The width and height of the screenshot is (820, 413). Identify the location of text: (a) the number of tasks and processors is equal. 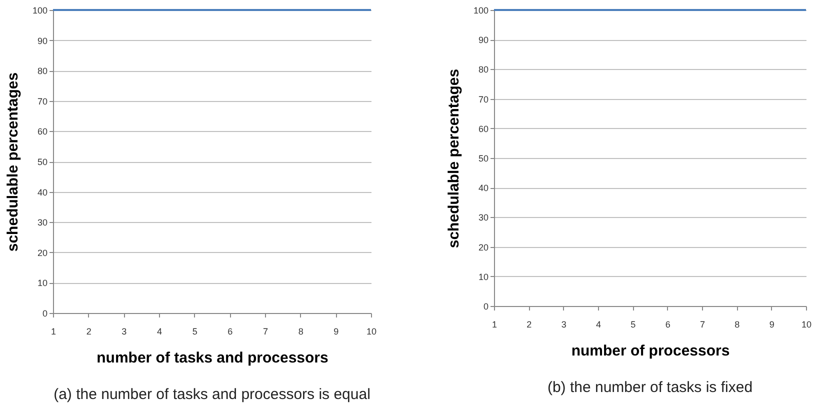
(212, 394).